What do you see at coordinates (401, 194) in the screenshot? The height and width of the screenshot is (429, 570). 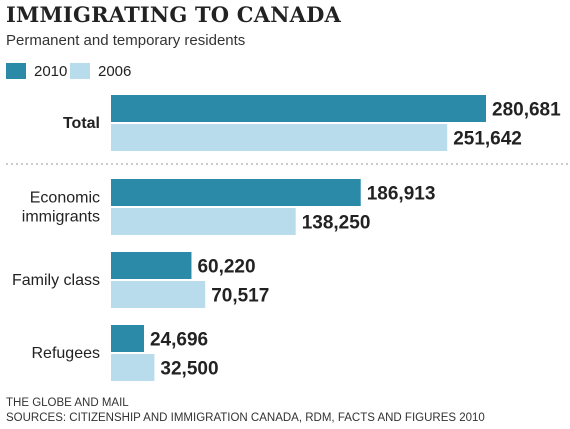 I see `data-label: 186,913` at bounding box center [401, 194].